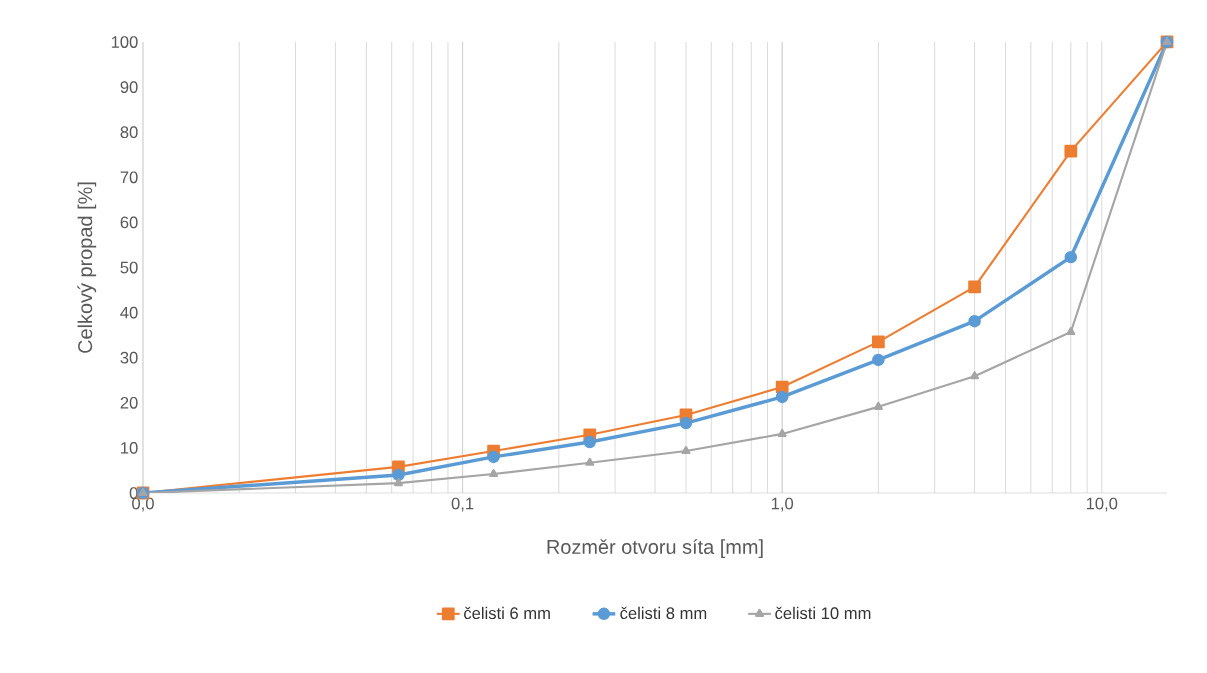 This screenshot has height=673, width=1207. What do you see at coordinates (129, 267) in the screenshot?
I see `y-tick-label: 50` at bounding box center [129, 267].